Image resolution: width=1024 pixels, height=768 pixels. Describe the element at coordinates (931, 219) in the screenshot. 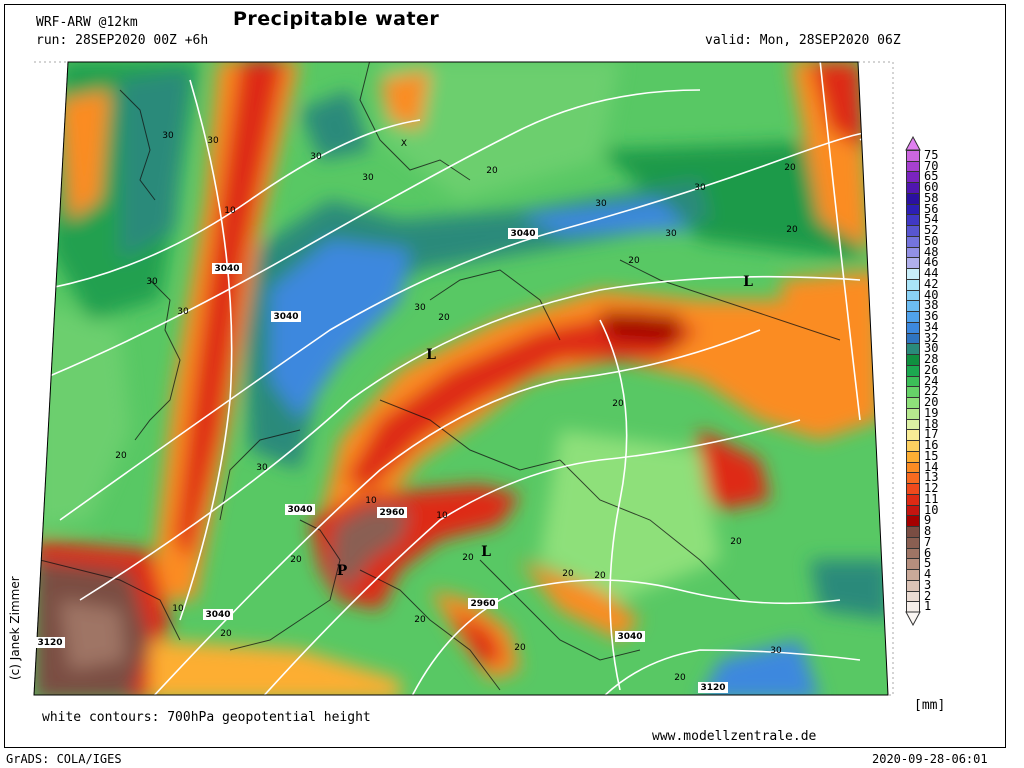

I see `colorbar-label: 54` at that location.